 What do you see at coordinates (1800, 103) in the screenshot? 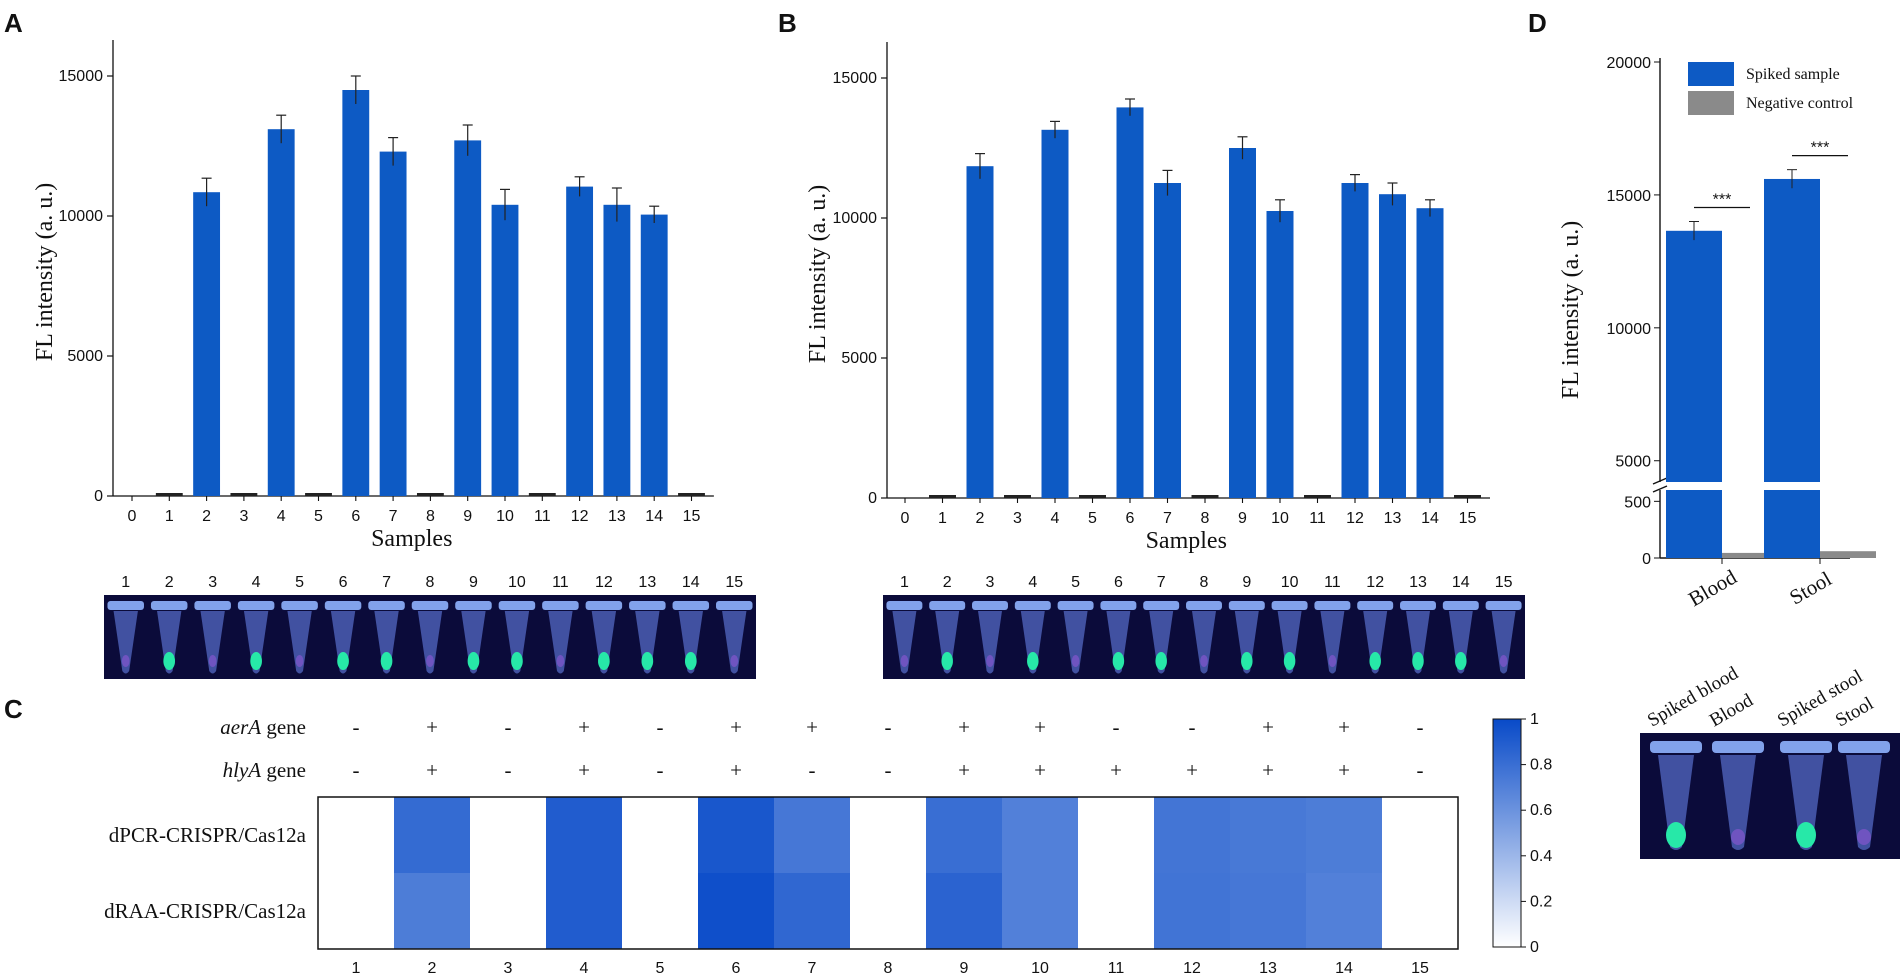
I see `legend-label: Negative control` at bounding box center [1800, 103].